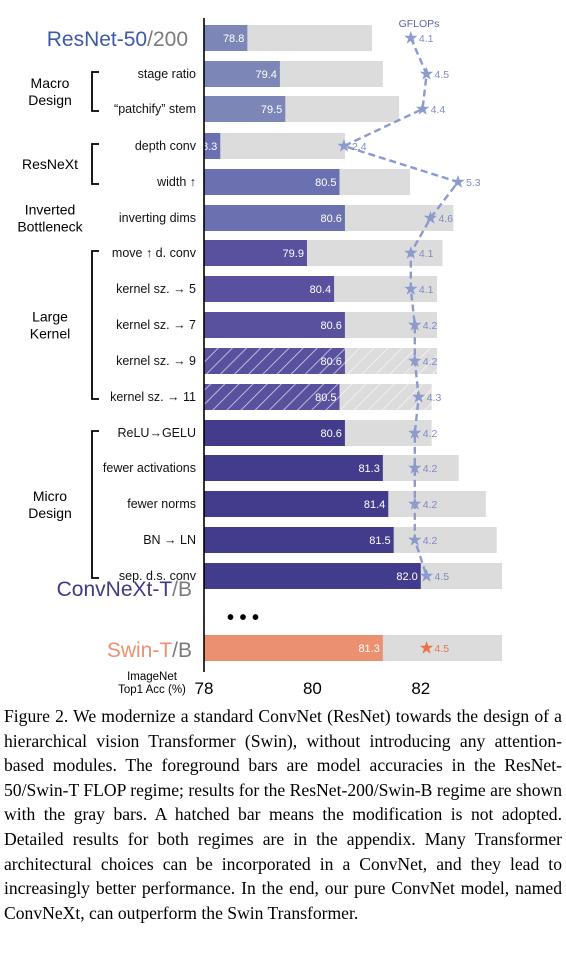 The image size is (566, 970). Describe the element at coordinates (430, 362) in the screenshot. I see `gflops-value-9: 4.2` at that location.